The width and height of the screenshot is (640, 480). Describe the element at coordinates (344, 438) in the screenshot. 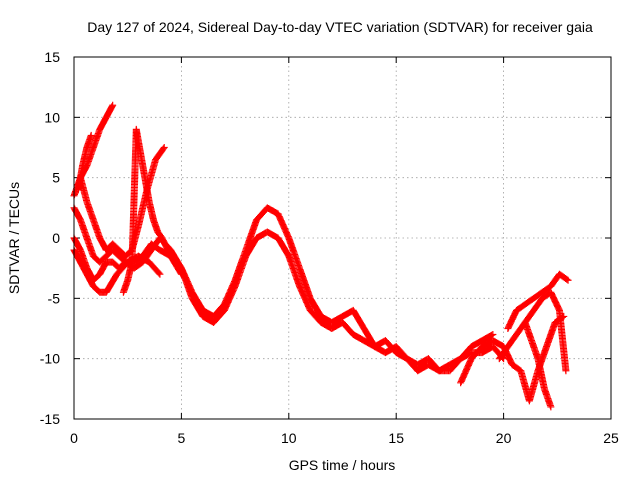

I see `x-tick-labels: 0 5 10 15 20 25` at that location.